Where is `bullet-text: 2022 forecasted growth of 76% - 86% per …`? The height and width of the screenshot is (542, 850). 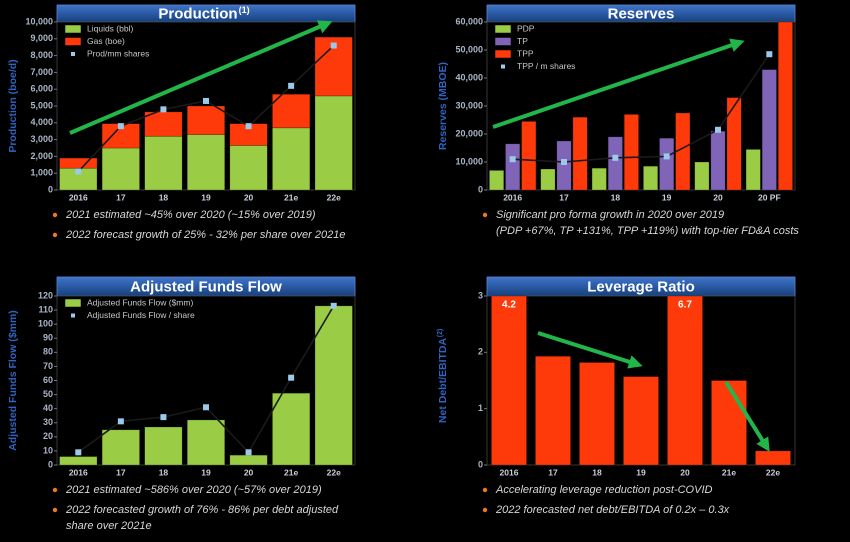 bullet-text: 2022 forecasted growth of 76% - 86% per … is located at coordinates (202, 510).